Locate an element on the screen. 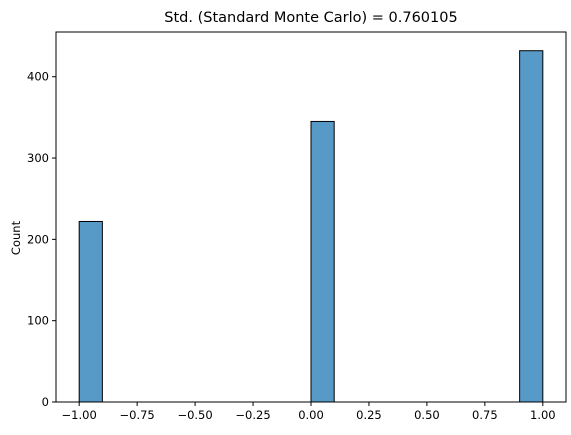 The width and height of the screenshot is (571, 435). x-ticks-group: −1.00 −0.75 −0.50 −0.25 0.00 0.25 0.50 0.75 1.00 is located at coordinates (309, 412).